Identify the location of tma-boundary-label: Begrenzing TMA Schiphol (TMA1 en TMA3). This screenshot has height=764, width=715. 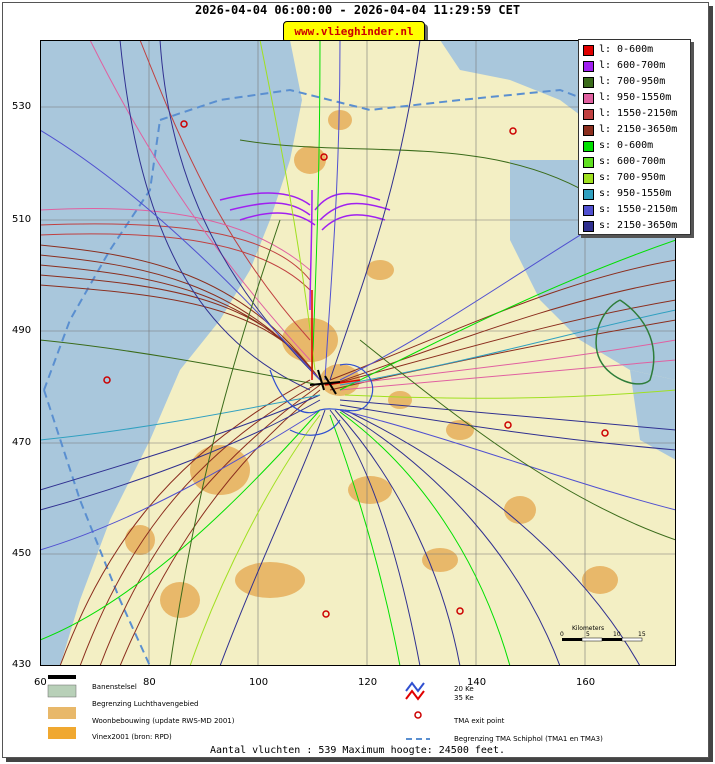
(528, 739).